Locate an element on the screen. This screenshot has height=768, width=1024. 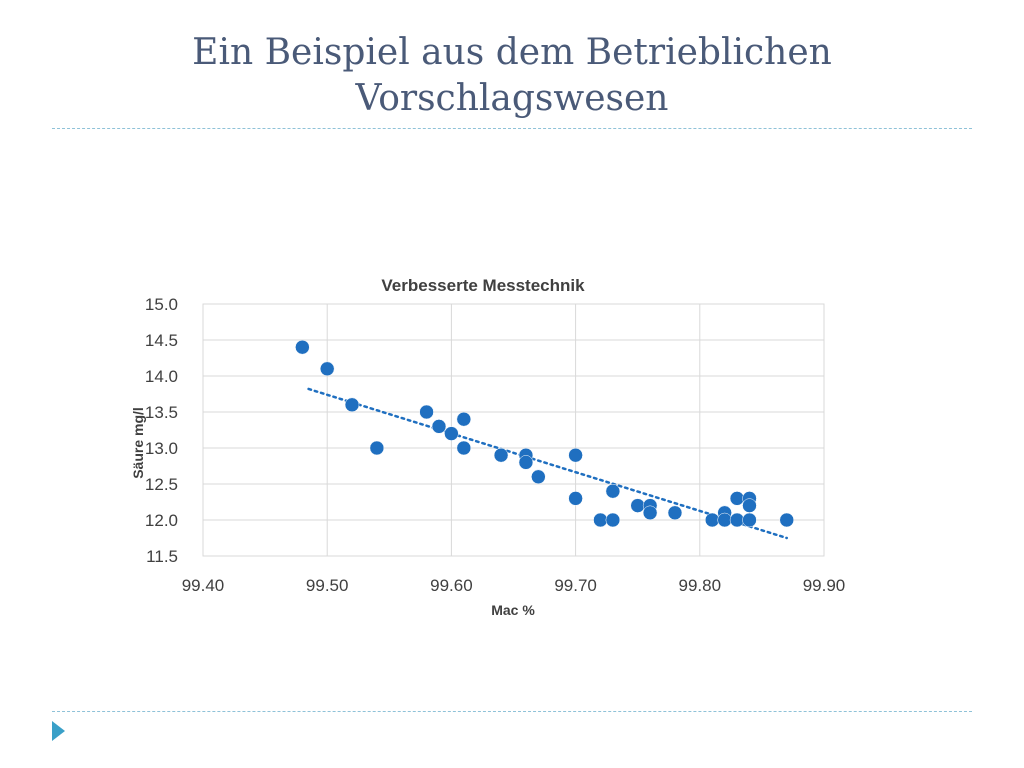
trendline-layer is located at coordinates (547, 463).